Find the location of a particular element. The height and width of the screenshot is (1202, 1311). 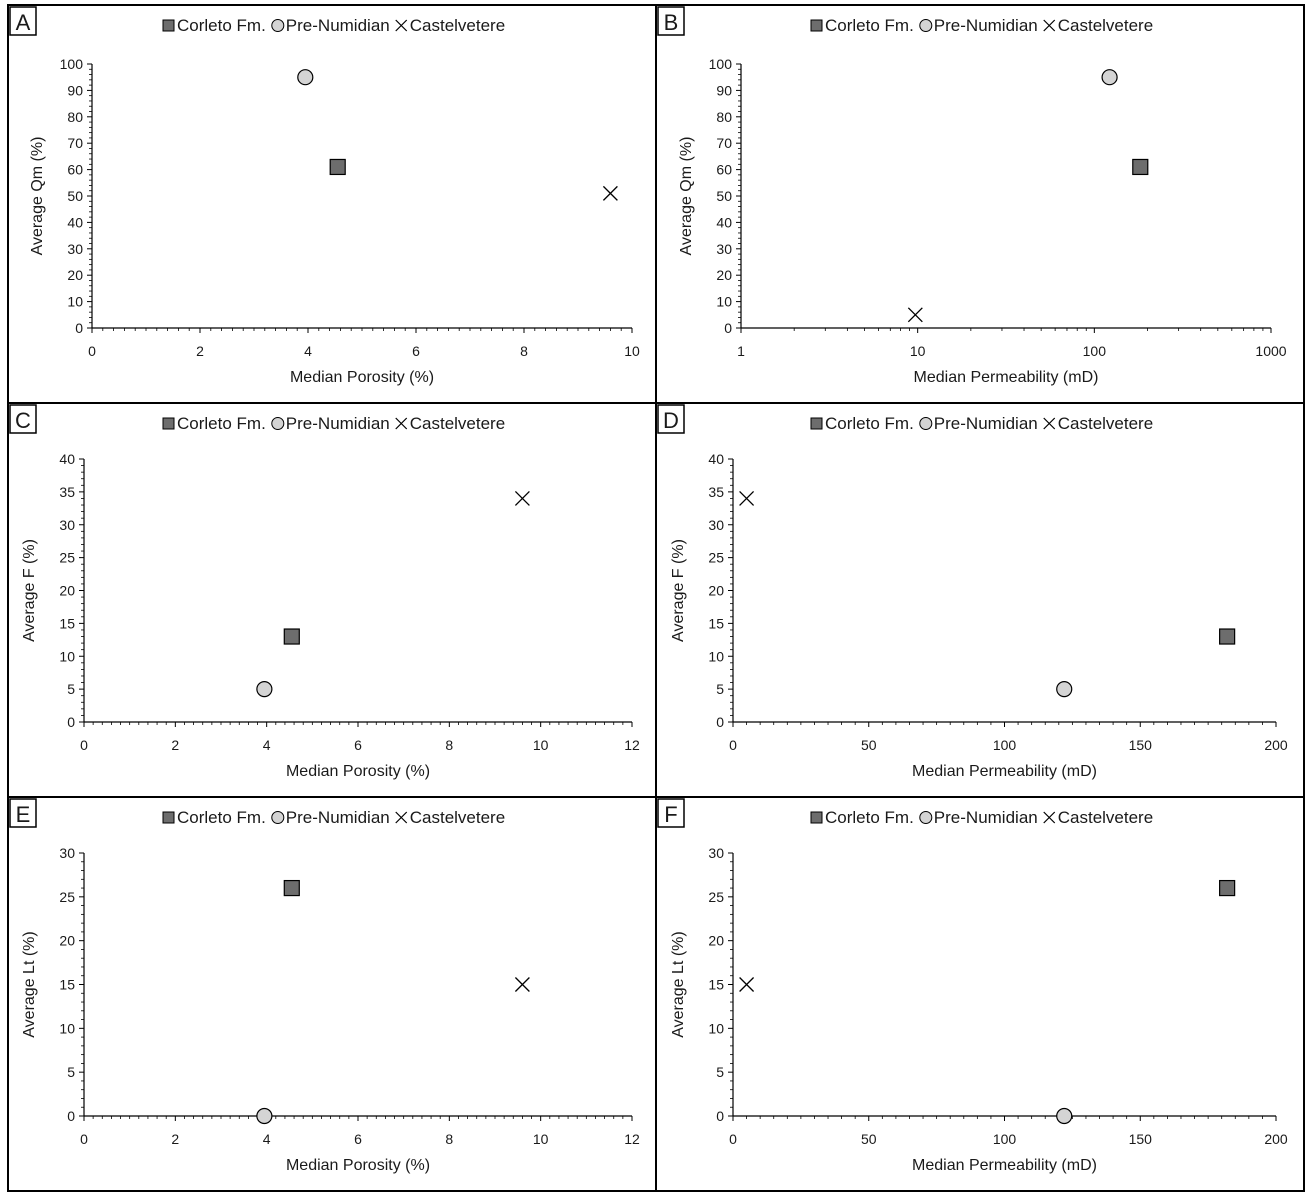

y-tick-label: 30 is located at coordinates (716, 525).